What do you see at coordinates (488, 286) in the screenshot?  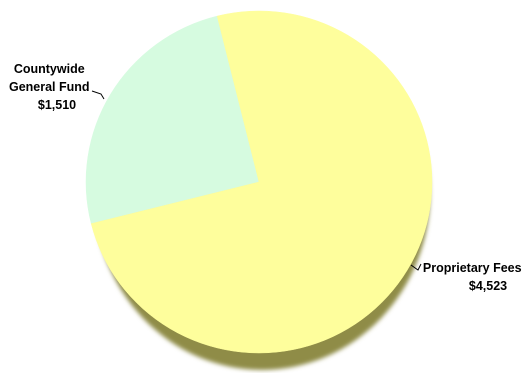 I see `slice-value-proprietary-fees: $4,523` at bounding box center [488, 286].